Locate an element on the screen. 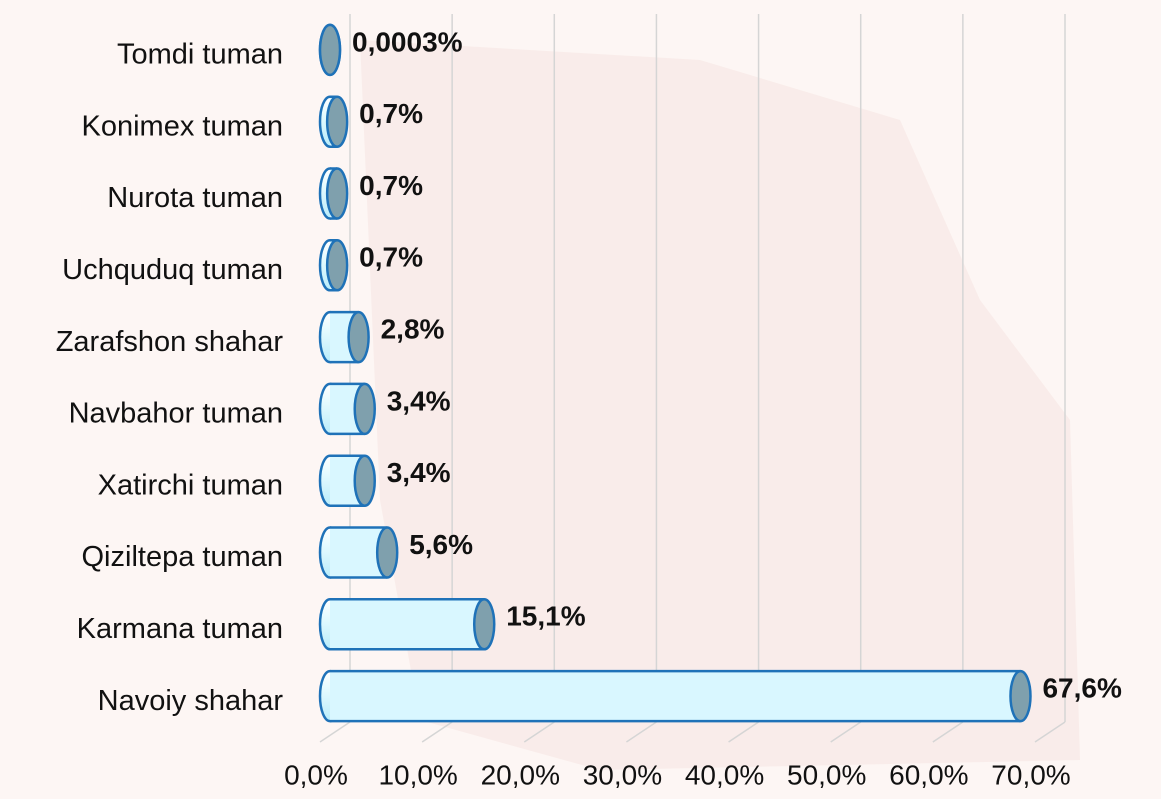  y-tick-label: Uchquduq tuman is located at coordinates (172, 270).